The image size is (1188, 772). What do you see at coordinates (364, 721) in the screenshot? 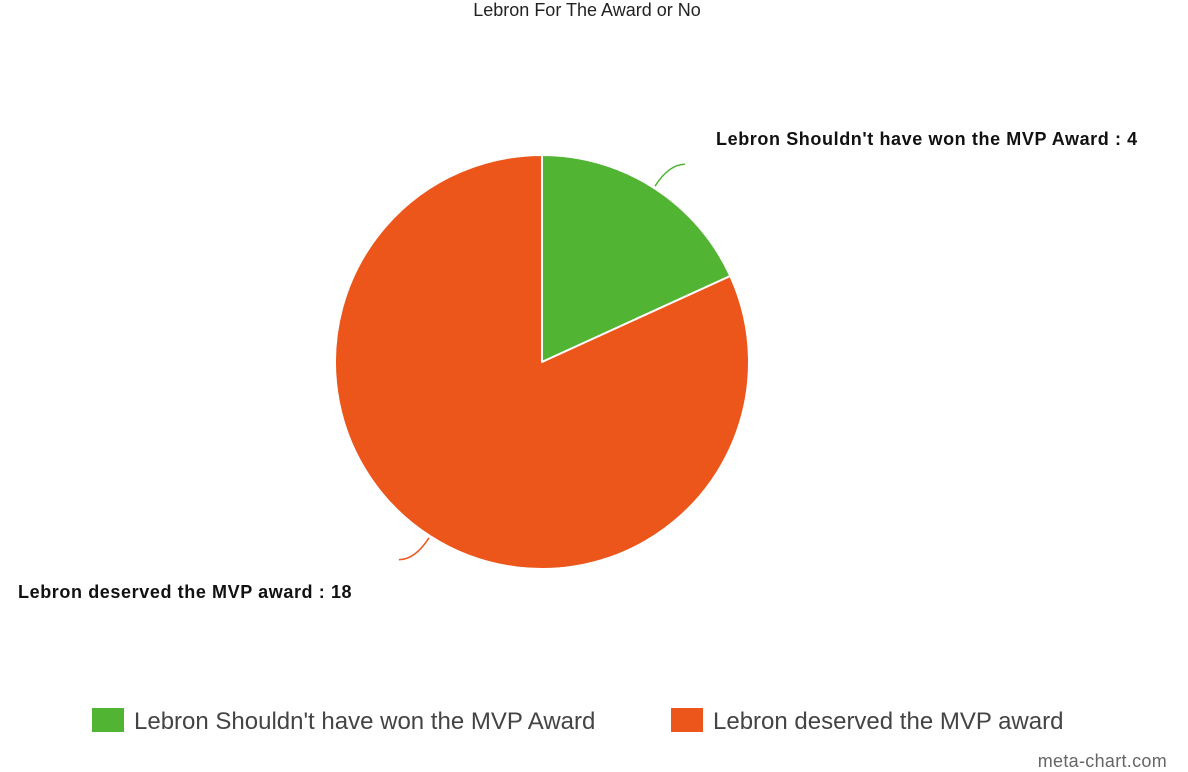
I see `legend-label-shouldnt: Lebron Shouldn't have won the MVP Award` at bounding box center [364, 721].